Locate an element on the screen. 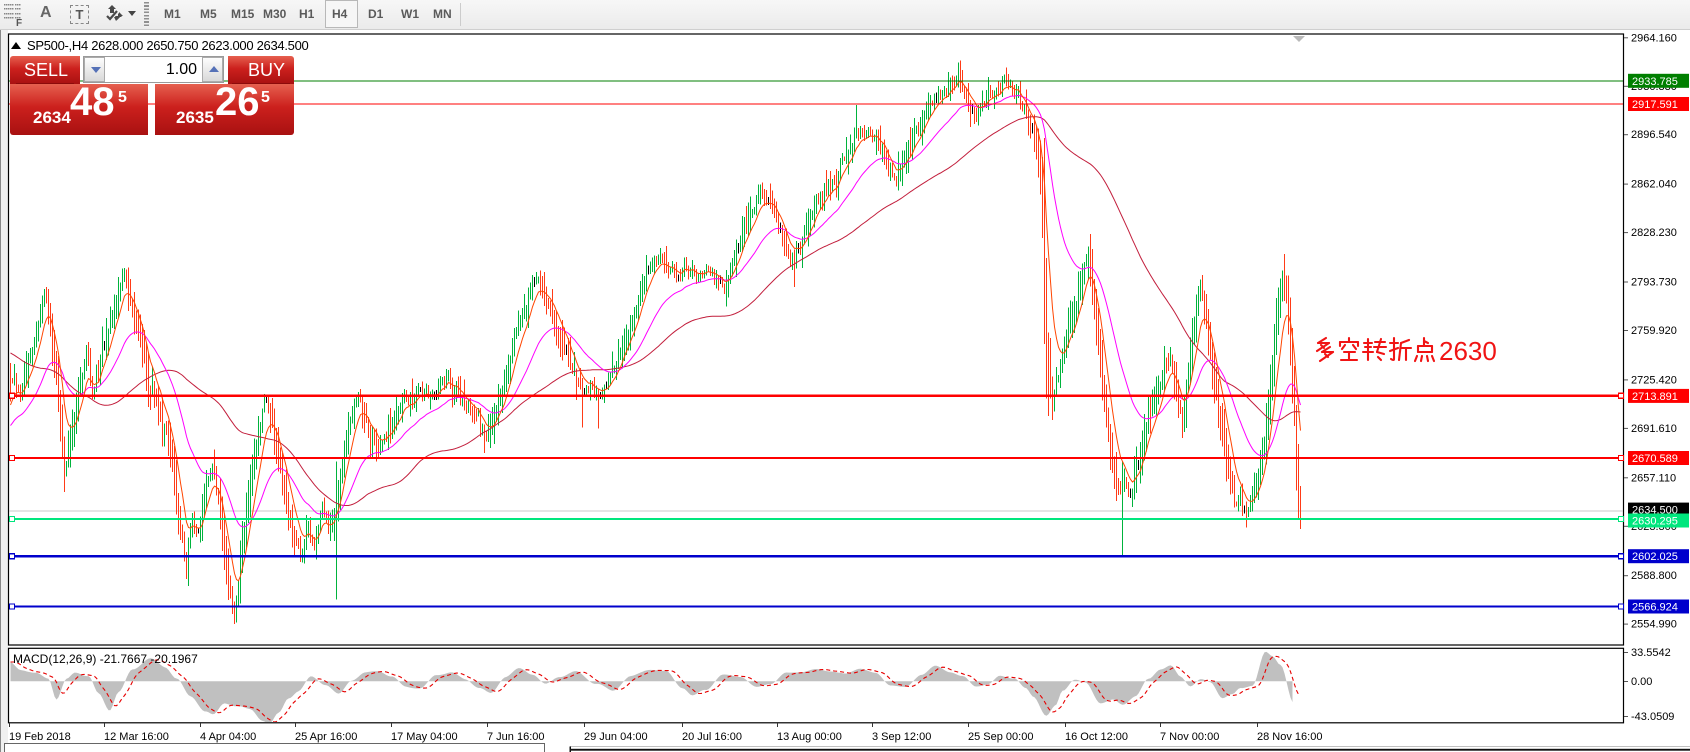 Image resolution: width=1690 pixels, height=752 pixels. svg-text: 2657.110 is located at coordinates (1653, 478).